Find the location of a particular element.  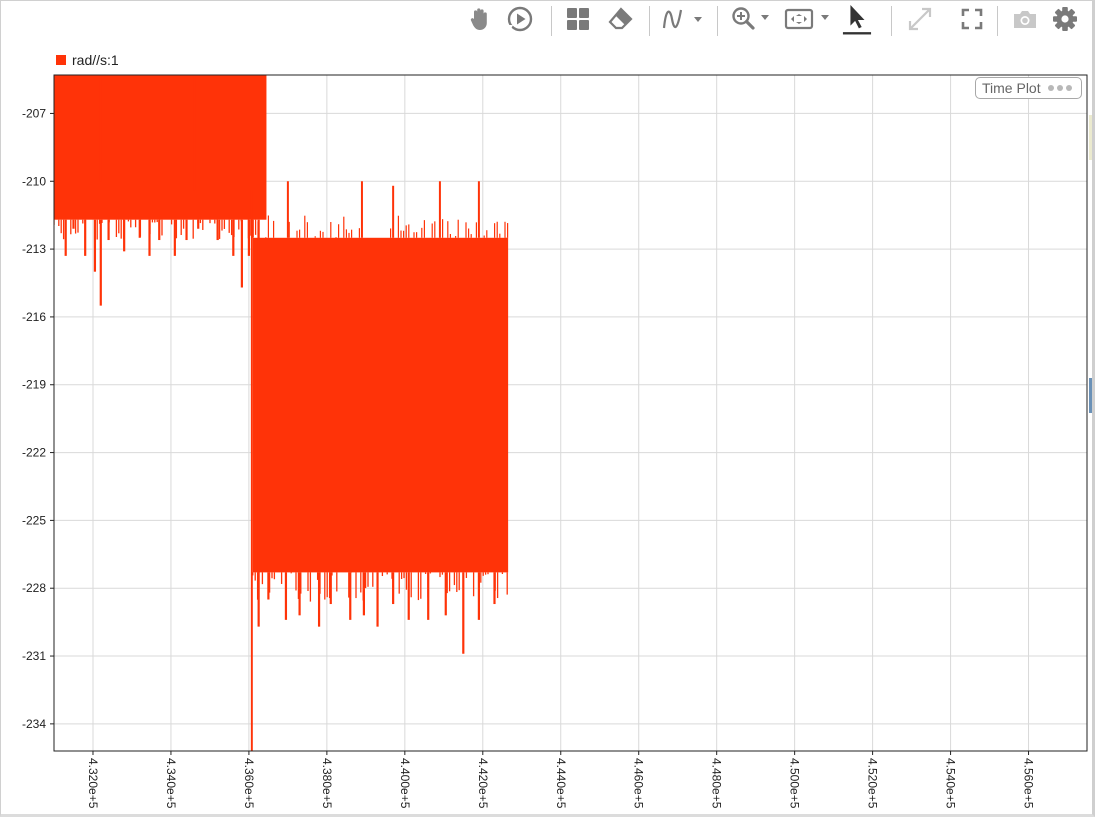

legend: rad//s:1 is located at coordinates (87, 60).